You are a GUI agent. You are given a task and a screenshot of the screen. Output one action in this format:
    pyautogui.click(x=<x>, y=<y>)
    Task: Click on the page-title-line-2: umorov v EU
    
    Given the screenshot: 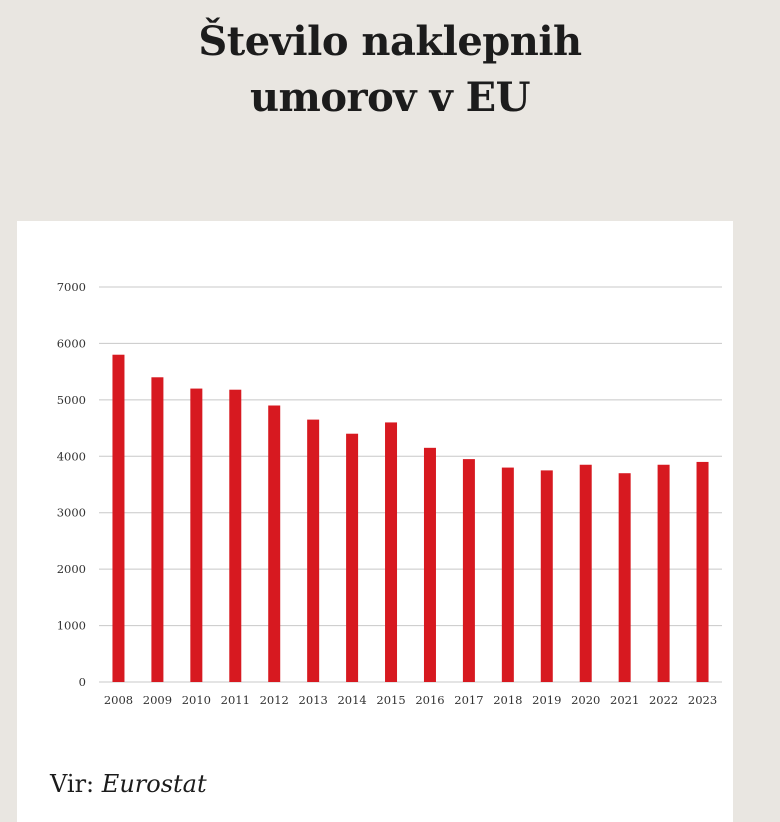 What is the action you would take?
    pyautogui.click(x=390, y=97)
    